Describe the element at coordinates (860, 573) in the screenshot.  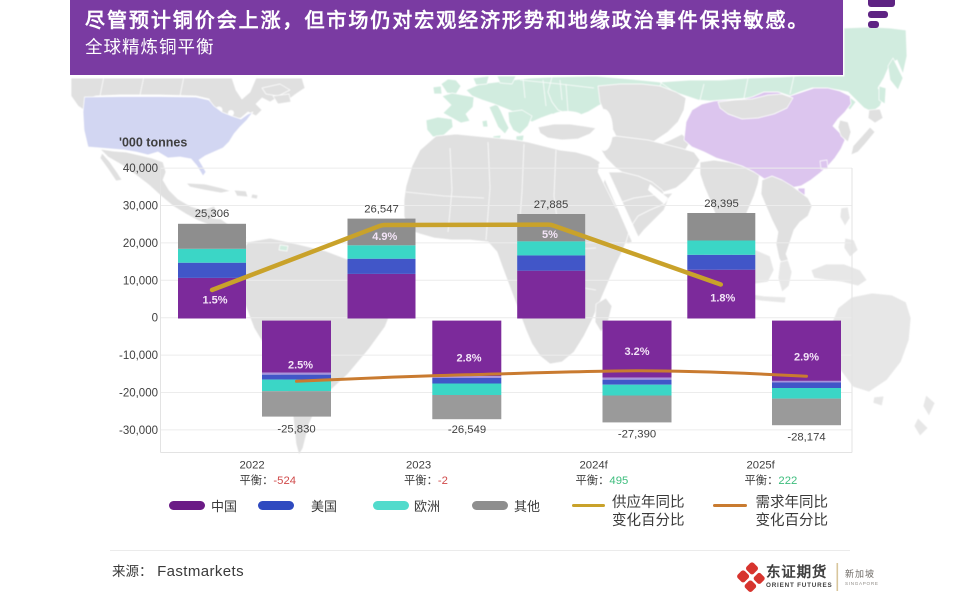
I see `svg-text: 新加坡` at that location.